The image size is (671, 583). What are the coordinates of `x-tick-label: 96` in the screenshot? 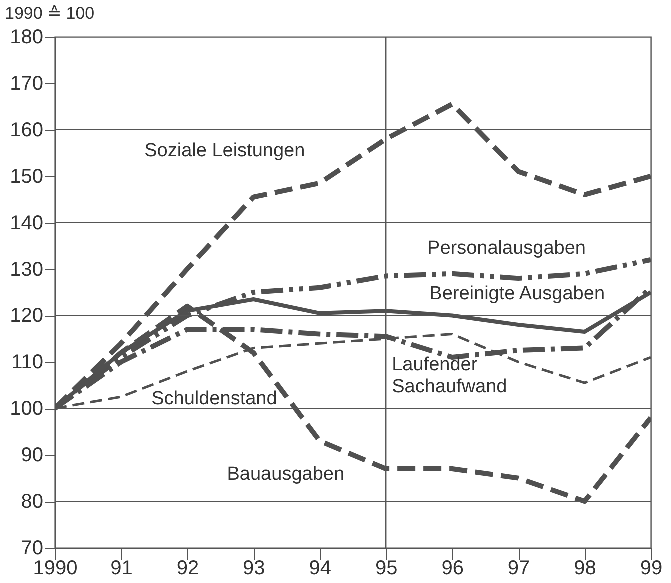 It's located at (453, 569).